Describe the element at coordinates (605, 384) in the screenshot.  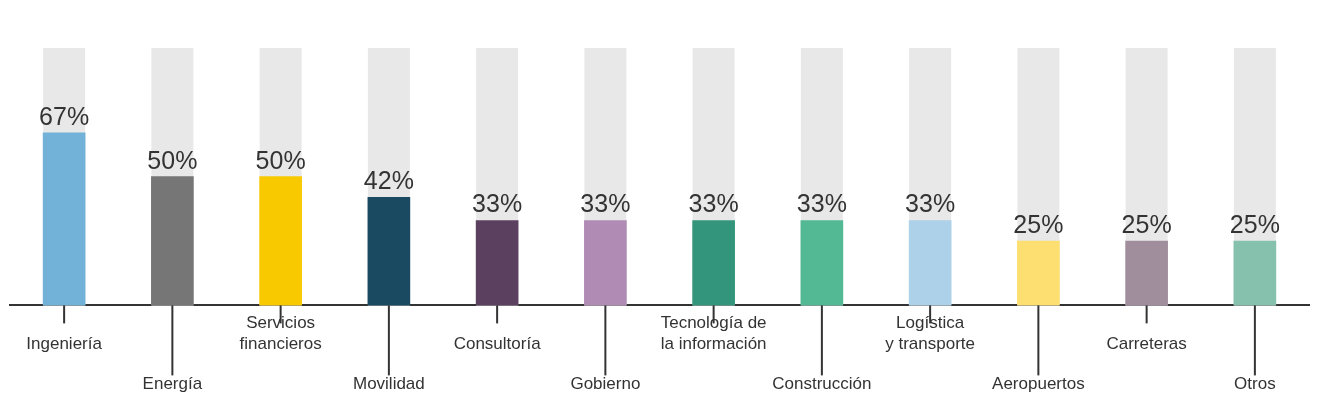
I see `x-tick-label: Gobierno` at that location.